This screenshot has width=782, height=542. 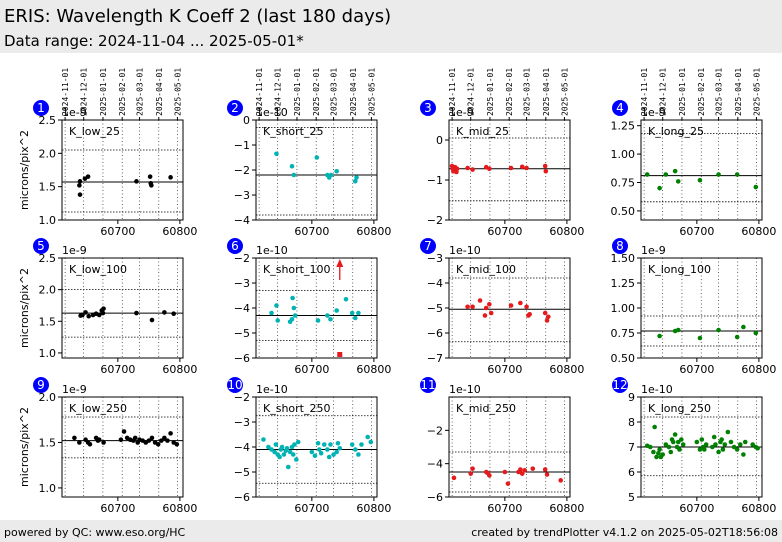 What do you see at coordinates (340, 354) in the screenshot?
I see `outlier-marker` at bounding box center [340, 354].